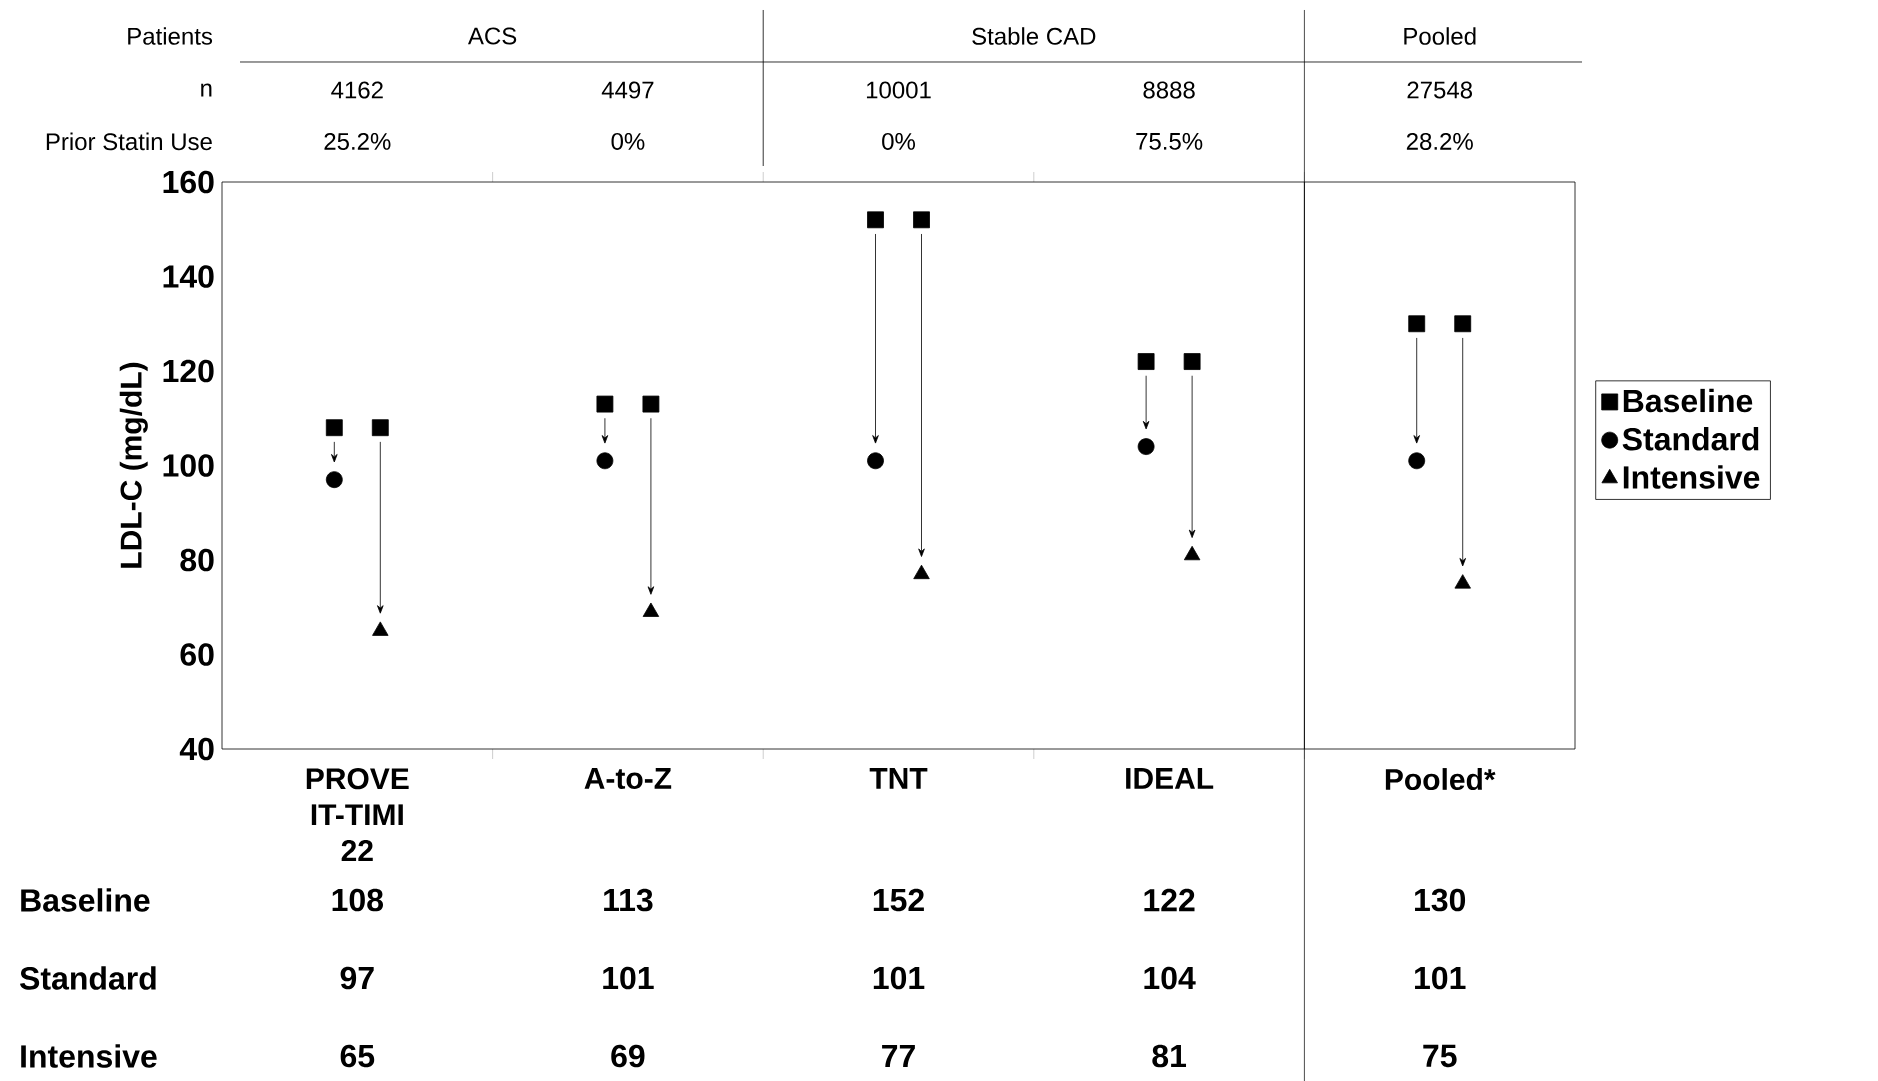 The height and width of the screenshot is (1081, 1878). I want to click on x-tick-label: Pooled*, so click(1440, 778).